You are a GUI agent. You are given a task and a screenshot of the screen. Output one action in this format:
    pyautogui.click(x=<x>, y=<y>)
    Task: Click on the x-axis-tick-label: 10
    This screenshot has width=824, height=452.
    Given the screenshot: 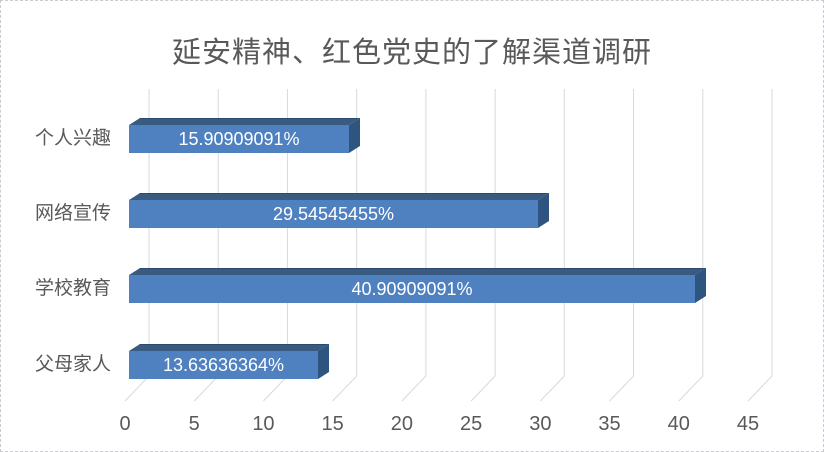 What is the action you would take?
    pyautogui.click(x=263, y=424)
    